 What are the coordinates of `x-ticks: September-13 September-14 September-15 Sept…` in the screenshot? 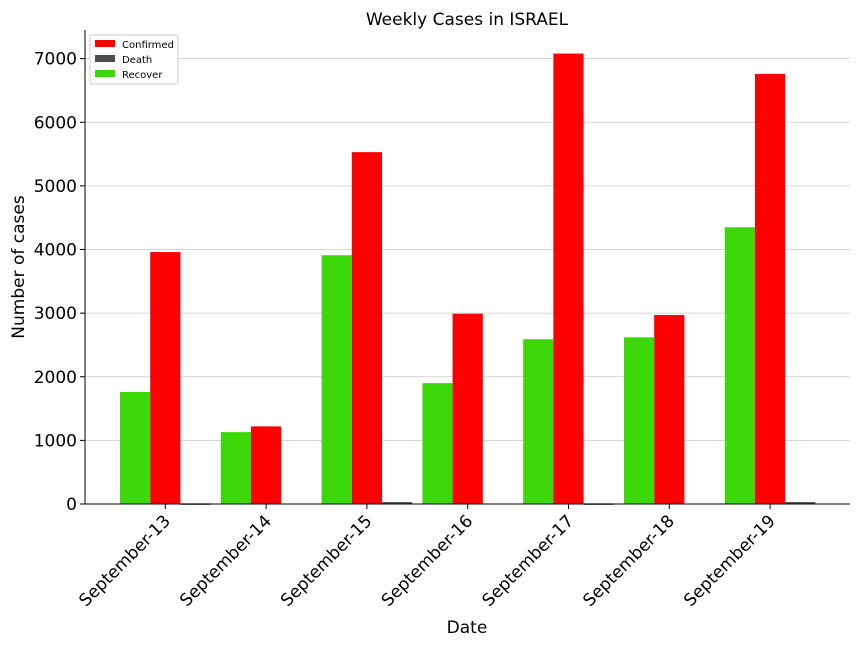 It's located at (427, 557).